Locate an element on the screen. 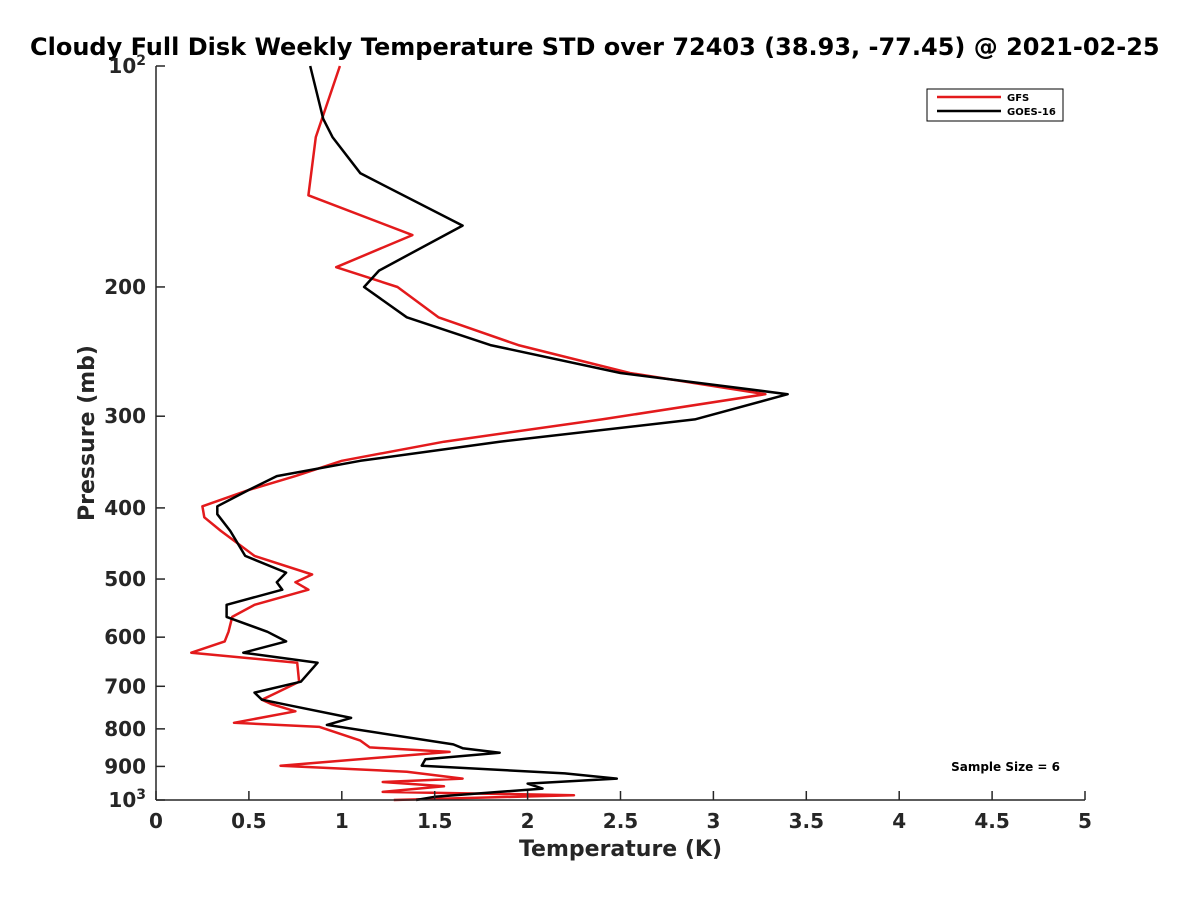 This screenshot has width=1200, height=900. y-tick-label: 500 is located at coordinates (125, 579).